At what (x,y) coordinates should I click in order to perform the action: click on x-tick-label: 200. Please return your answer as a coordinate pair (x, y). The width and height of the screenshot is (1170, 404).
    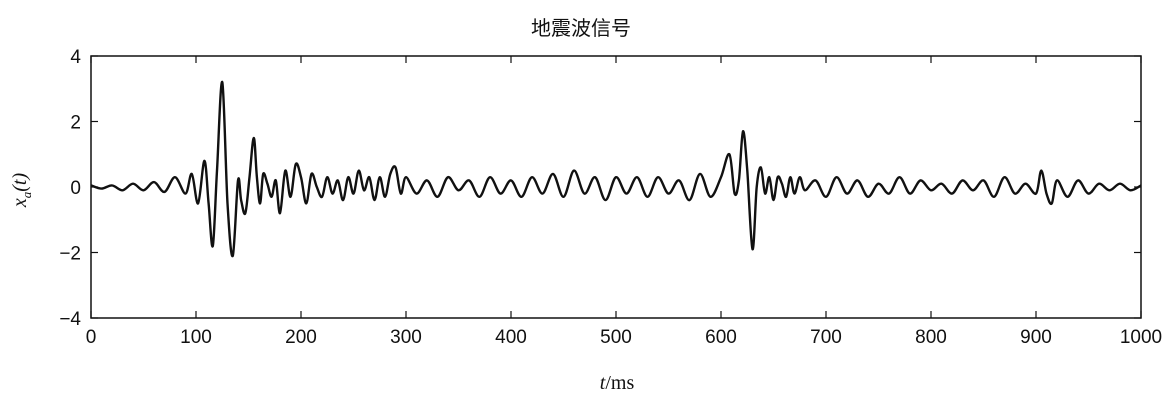
    Looking at the image, I should click on (301, 337).